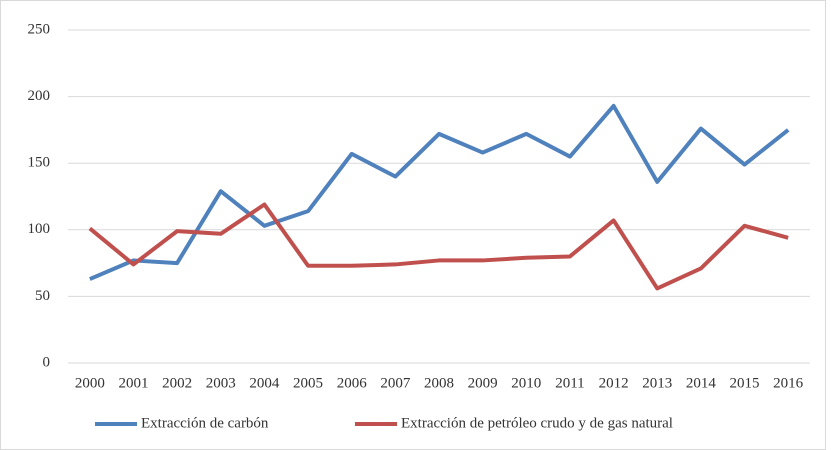  I want to click on y-tick-label: 150, so click(39, 163).